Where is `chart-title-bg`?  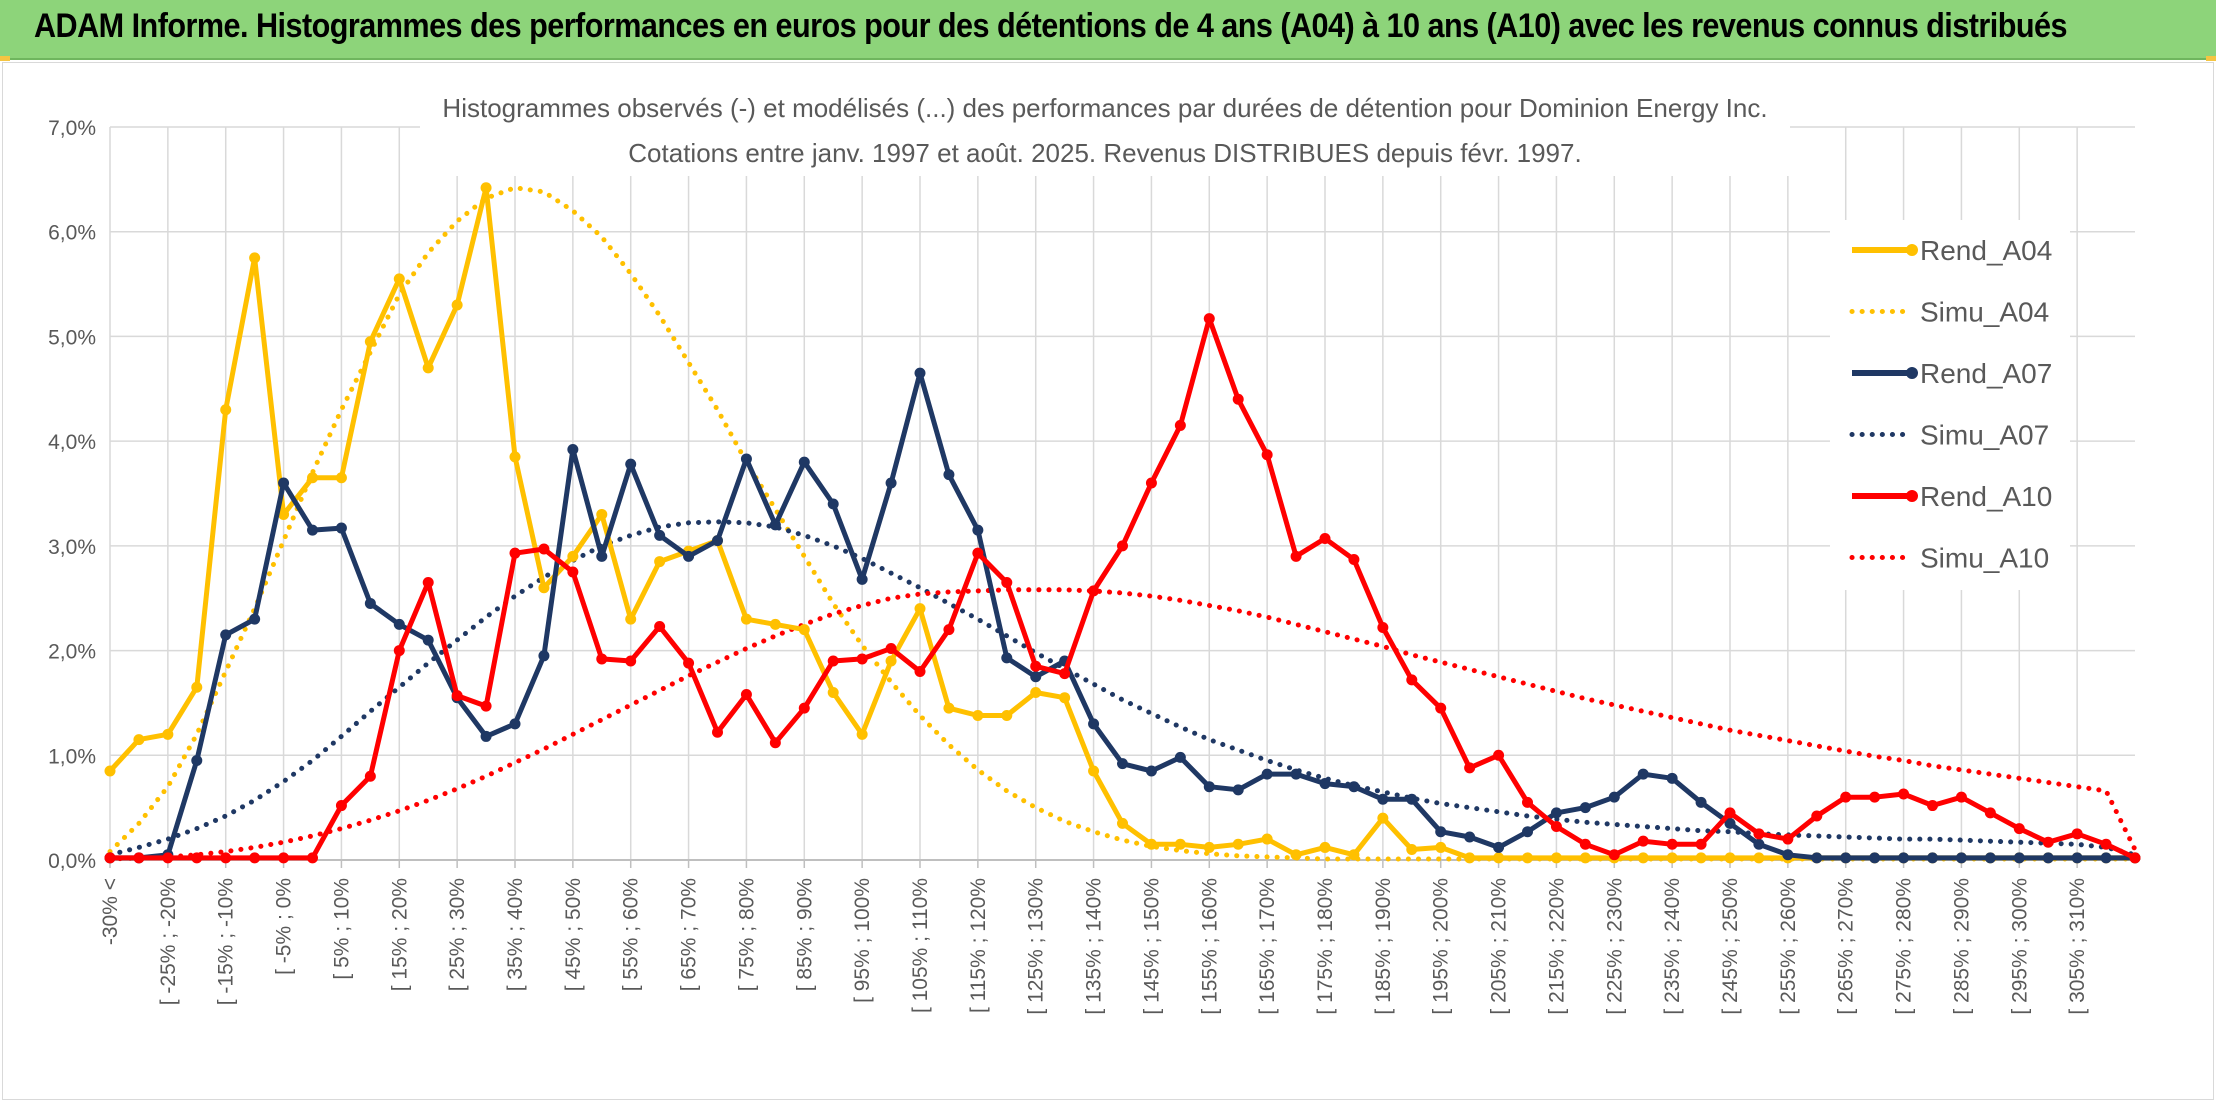 chart-title-bg is located at coordinates (1105, 132).